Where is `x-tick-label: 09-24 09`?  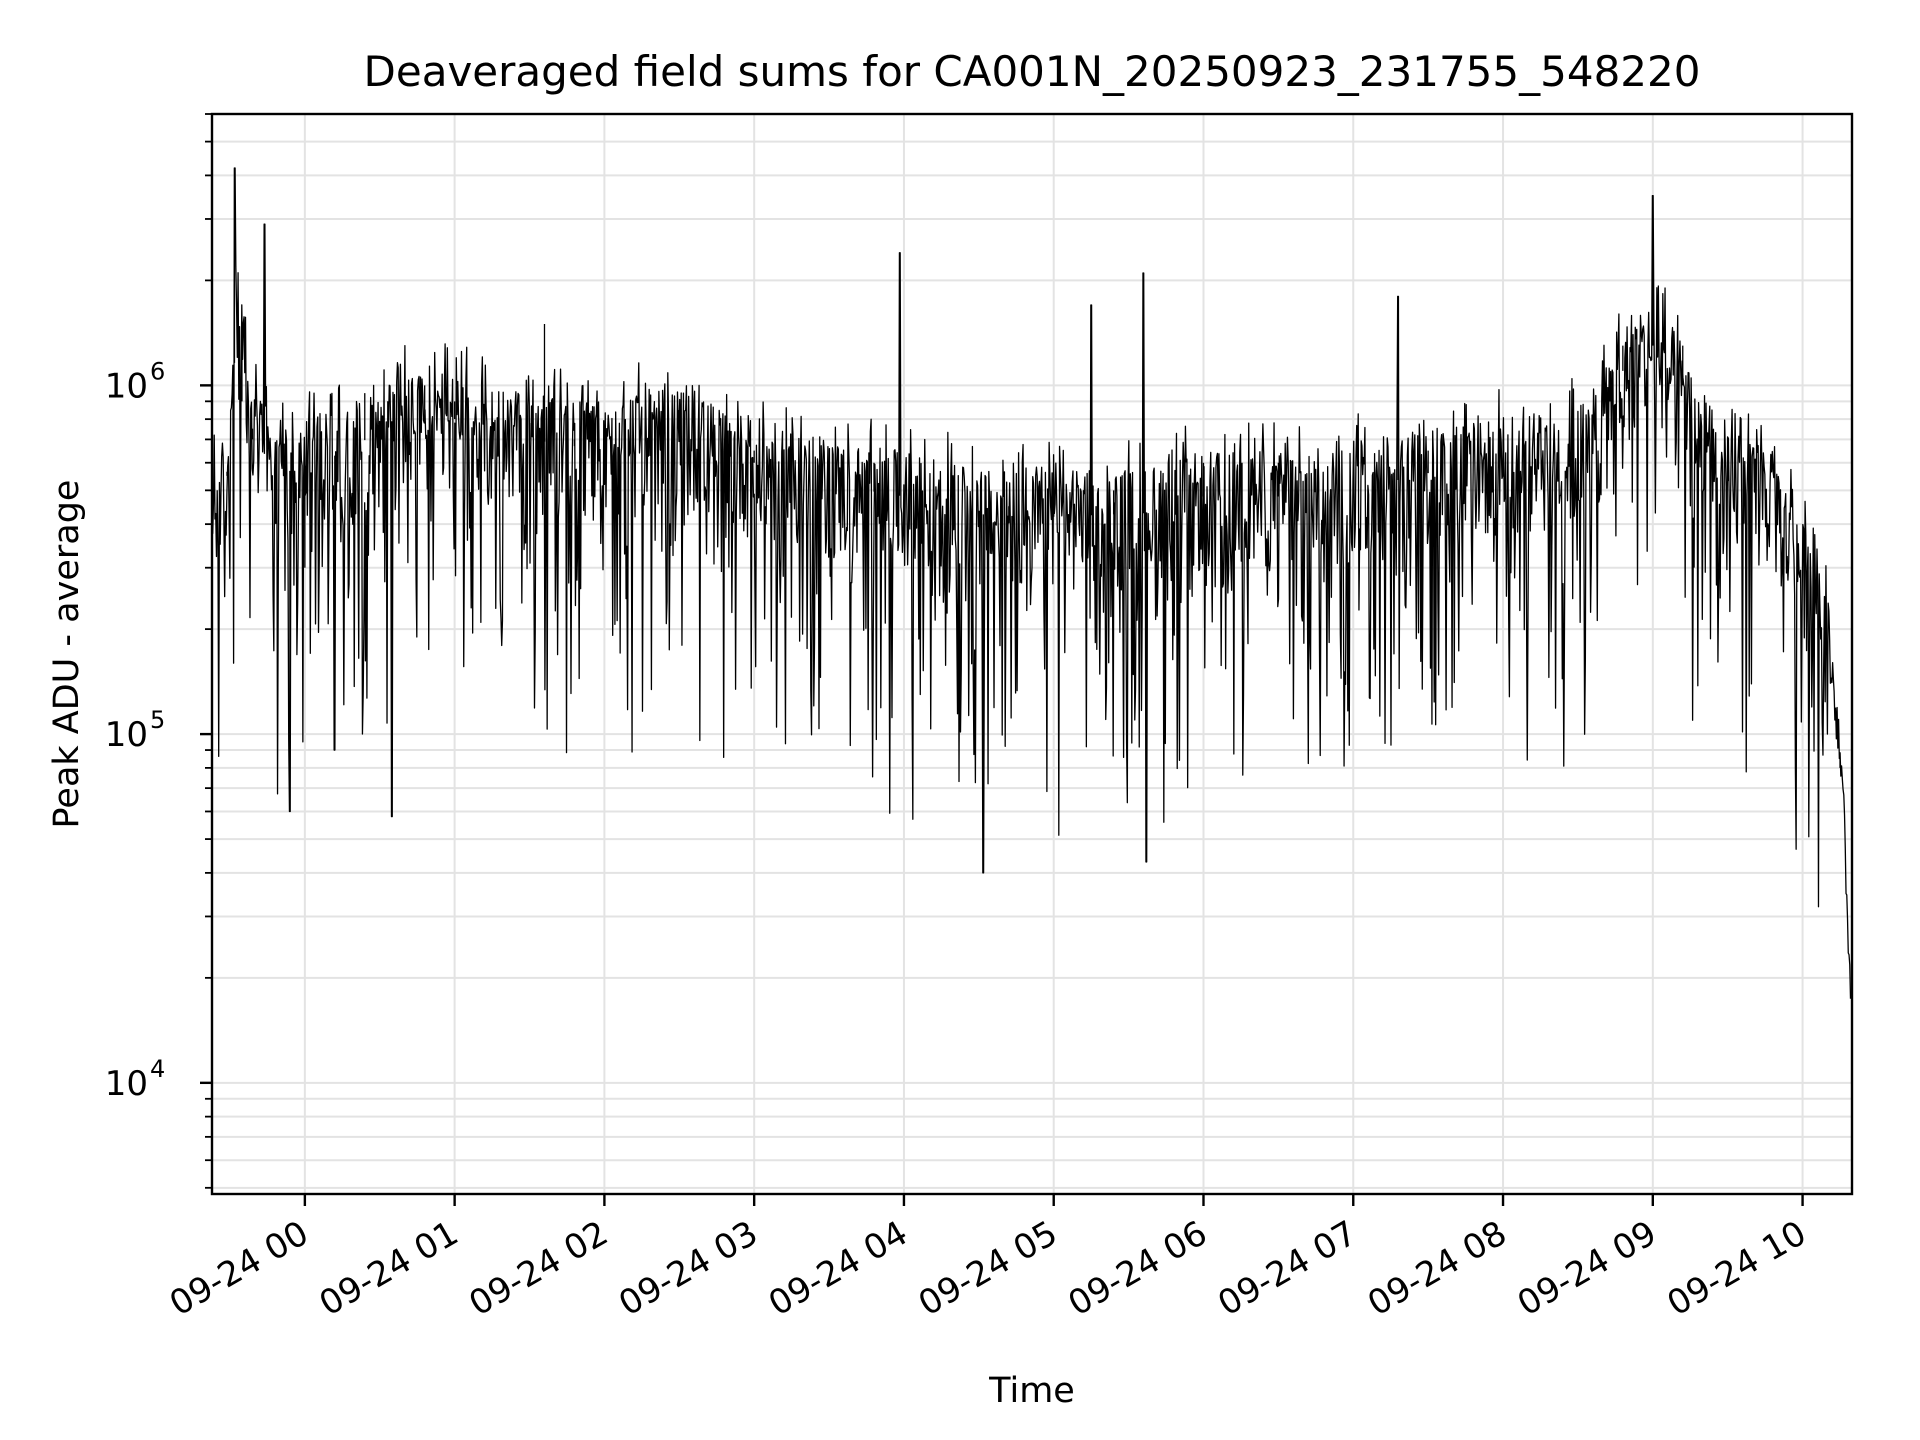
x-tick-label: 09-24 09 is located at coordinates (1587, 1268).